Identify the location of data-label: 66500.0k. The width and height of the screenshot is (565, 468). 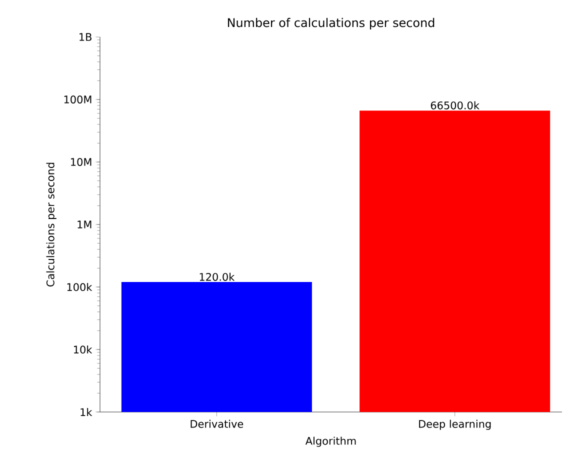
(455, 105).